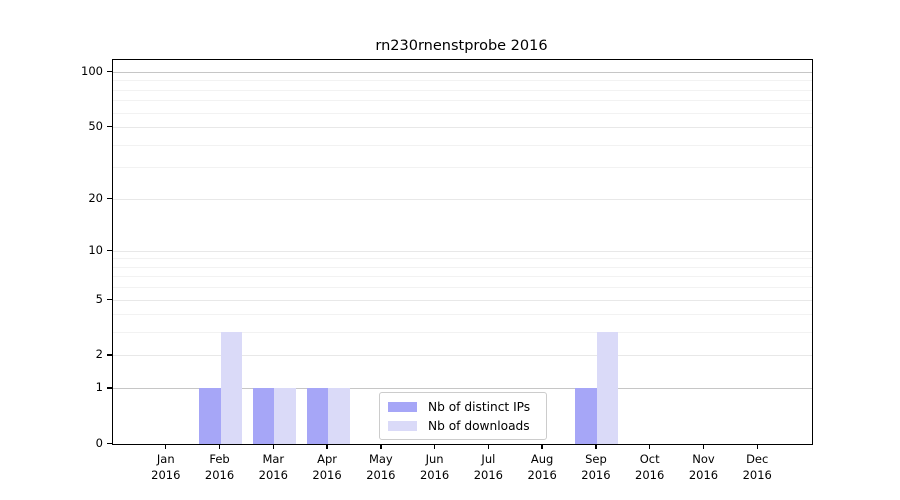  I want to click on x-tick-feb, so click(219, 447).